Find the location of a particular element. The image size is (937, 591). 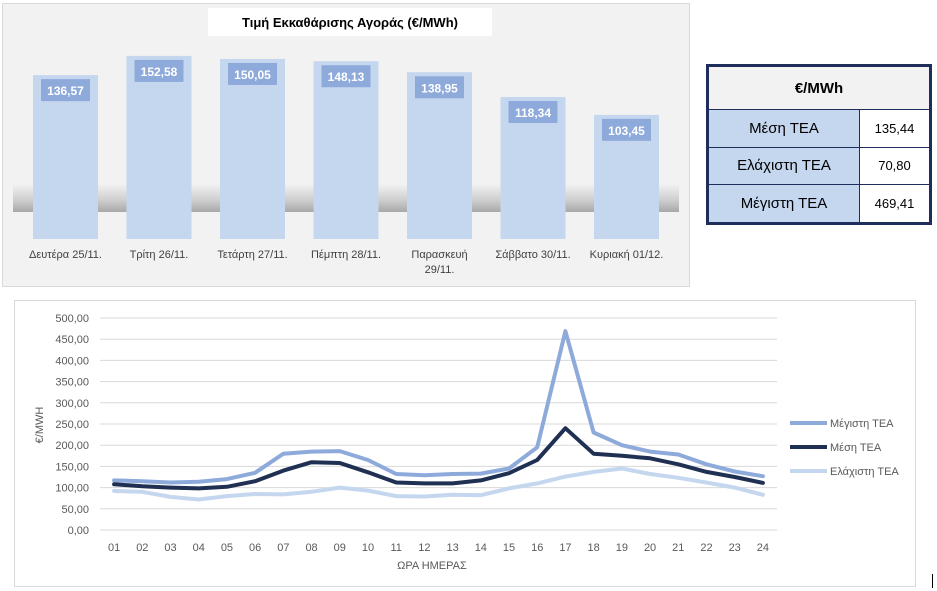

stats-row-value-max: 469,41 is located at coordinates (894, 203).